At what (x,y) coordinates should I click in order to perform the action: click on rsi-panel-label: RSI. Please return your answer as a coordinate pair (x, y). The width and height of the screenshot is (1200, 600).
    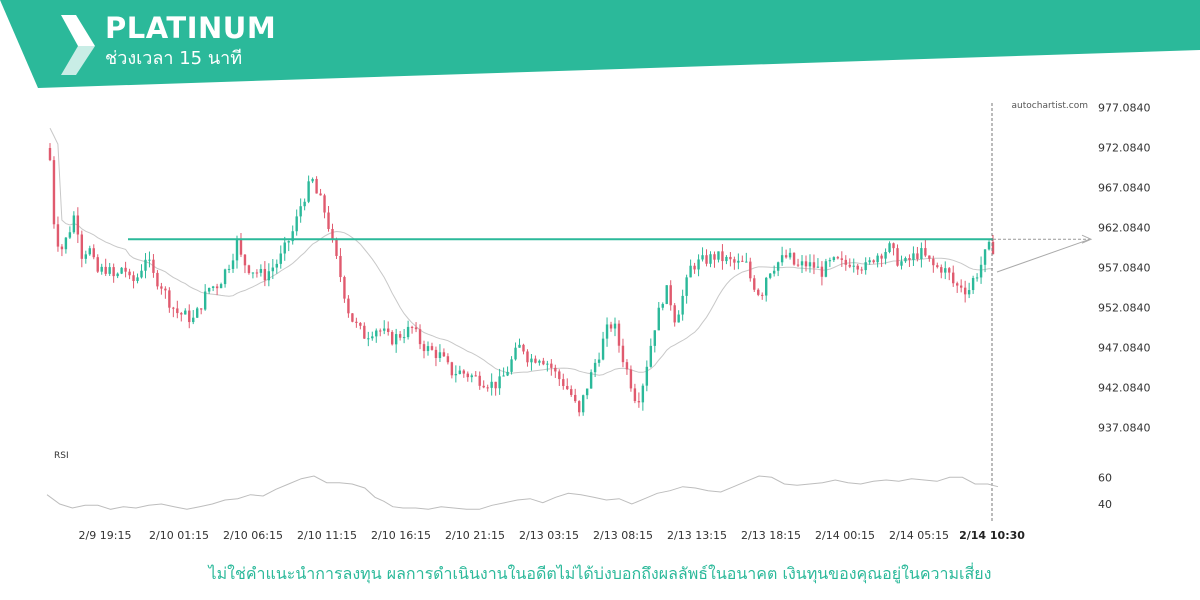
    Looking at the image, I should click on (61, 456).